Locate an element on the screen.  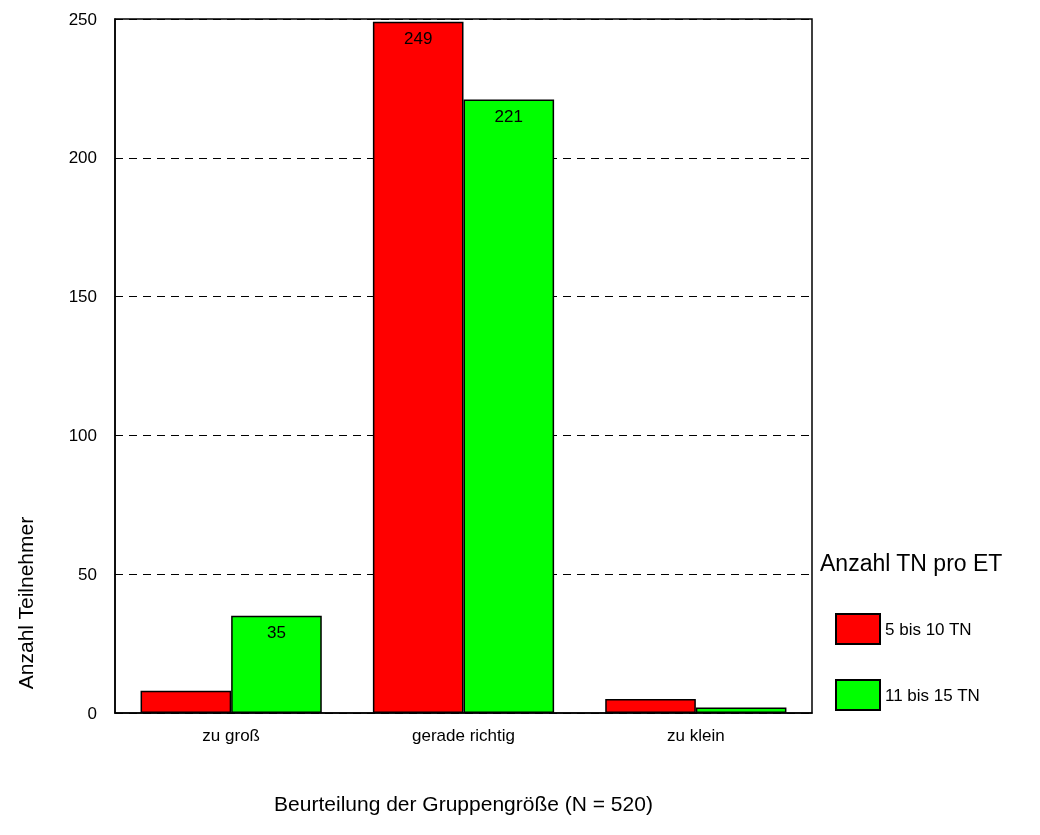
y-tick-label: 50 is located at coordinates (87, 574).